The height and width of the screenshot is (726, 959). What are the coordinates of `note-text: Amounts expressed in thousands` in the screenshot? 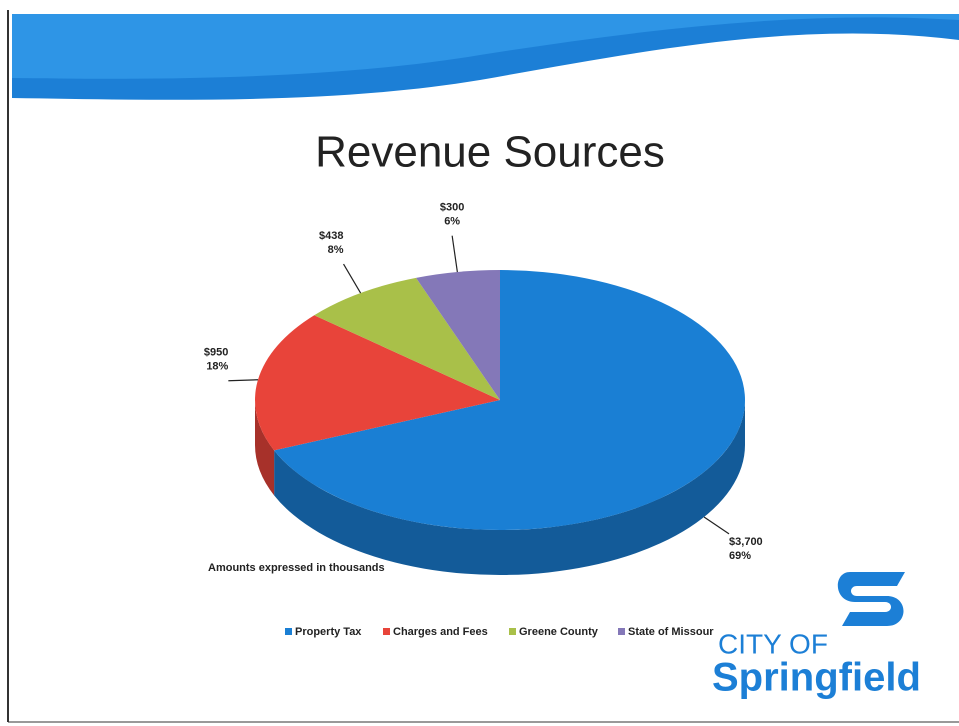 It's located at (296, 568).